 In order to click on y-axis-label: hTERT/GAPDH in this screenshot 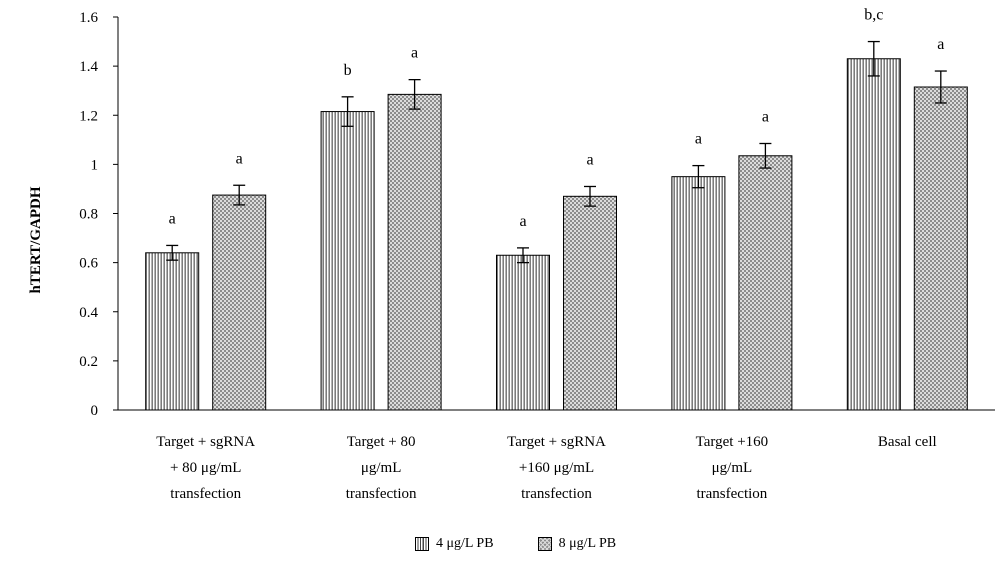, I will do `click(36, 239)`.